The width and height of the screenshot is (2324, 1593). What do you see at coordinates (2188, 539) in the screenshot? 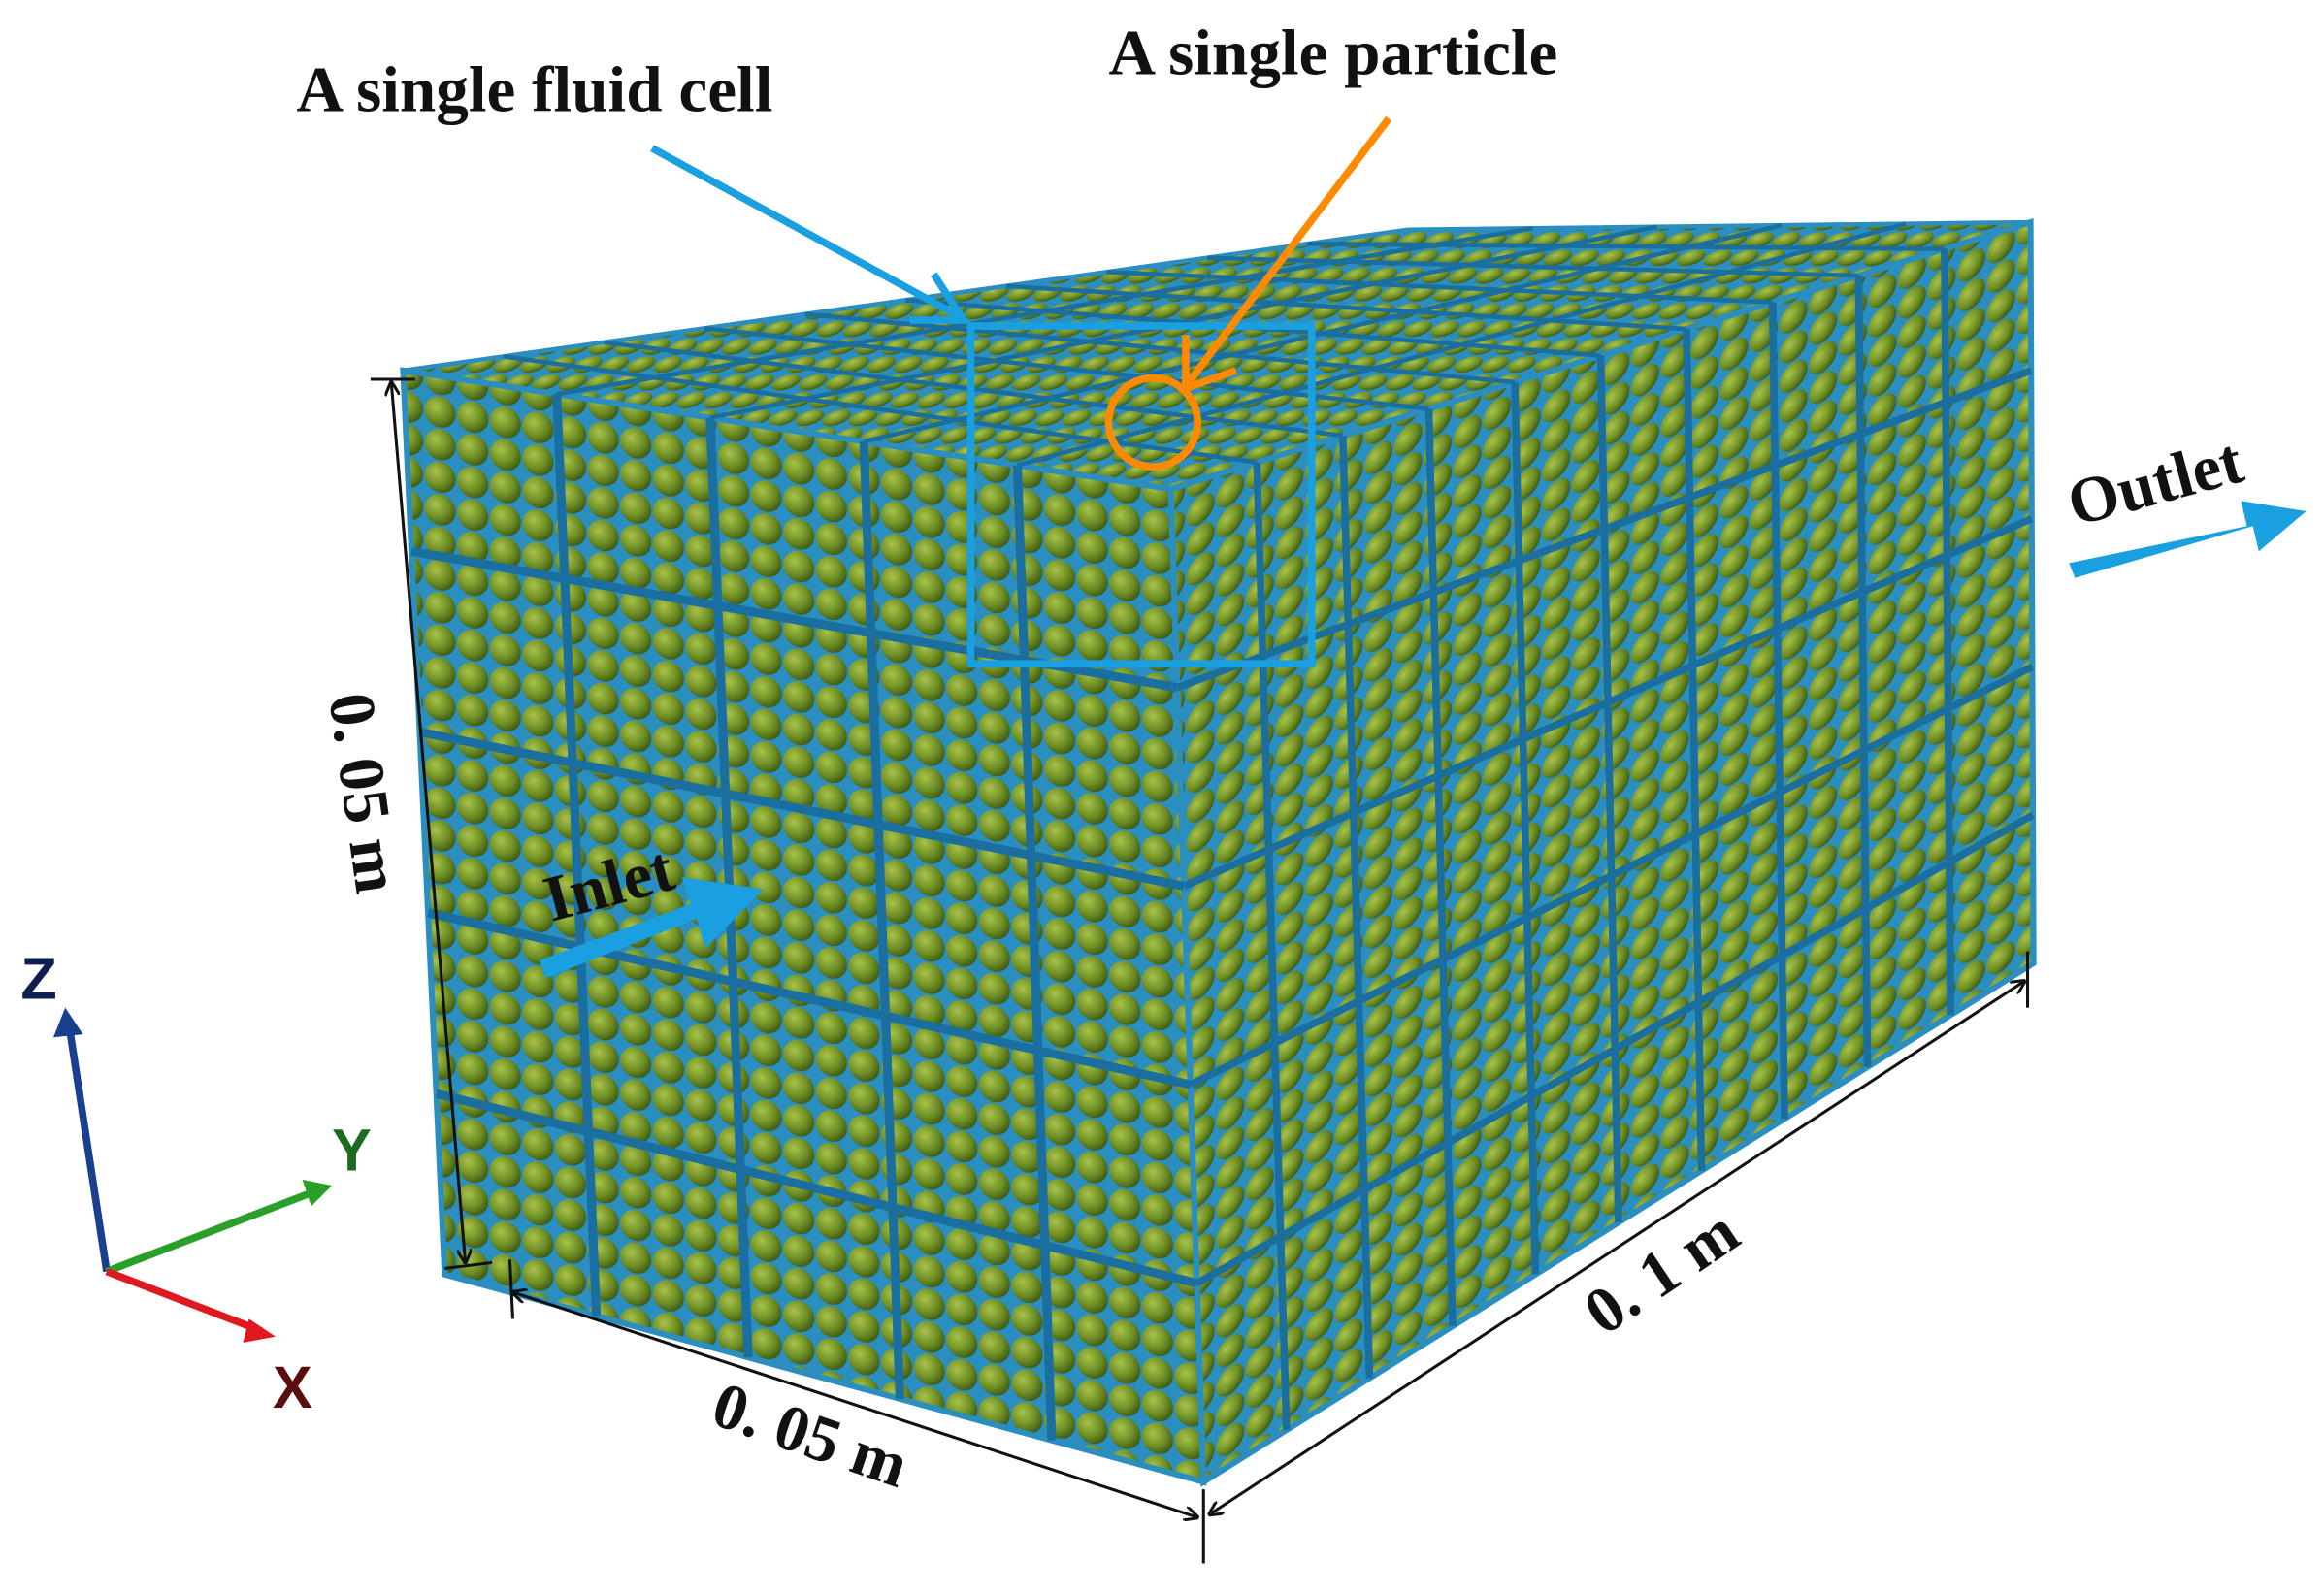
I see `outlet-arrow` at bounding box center [2188, 539].